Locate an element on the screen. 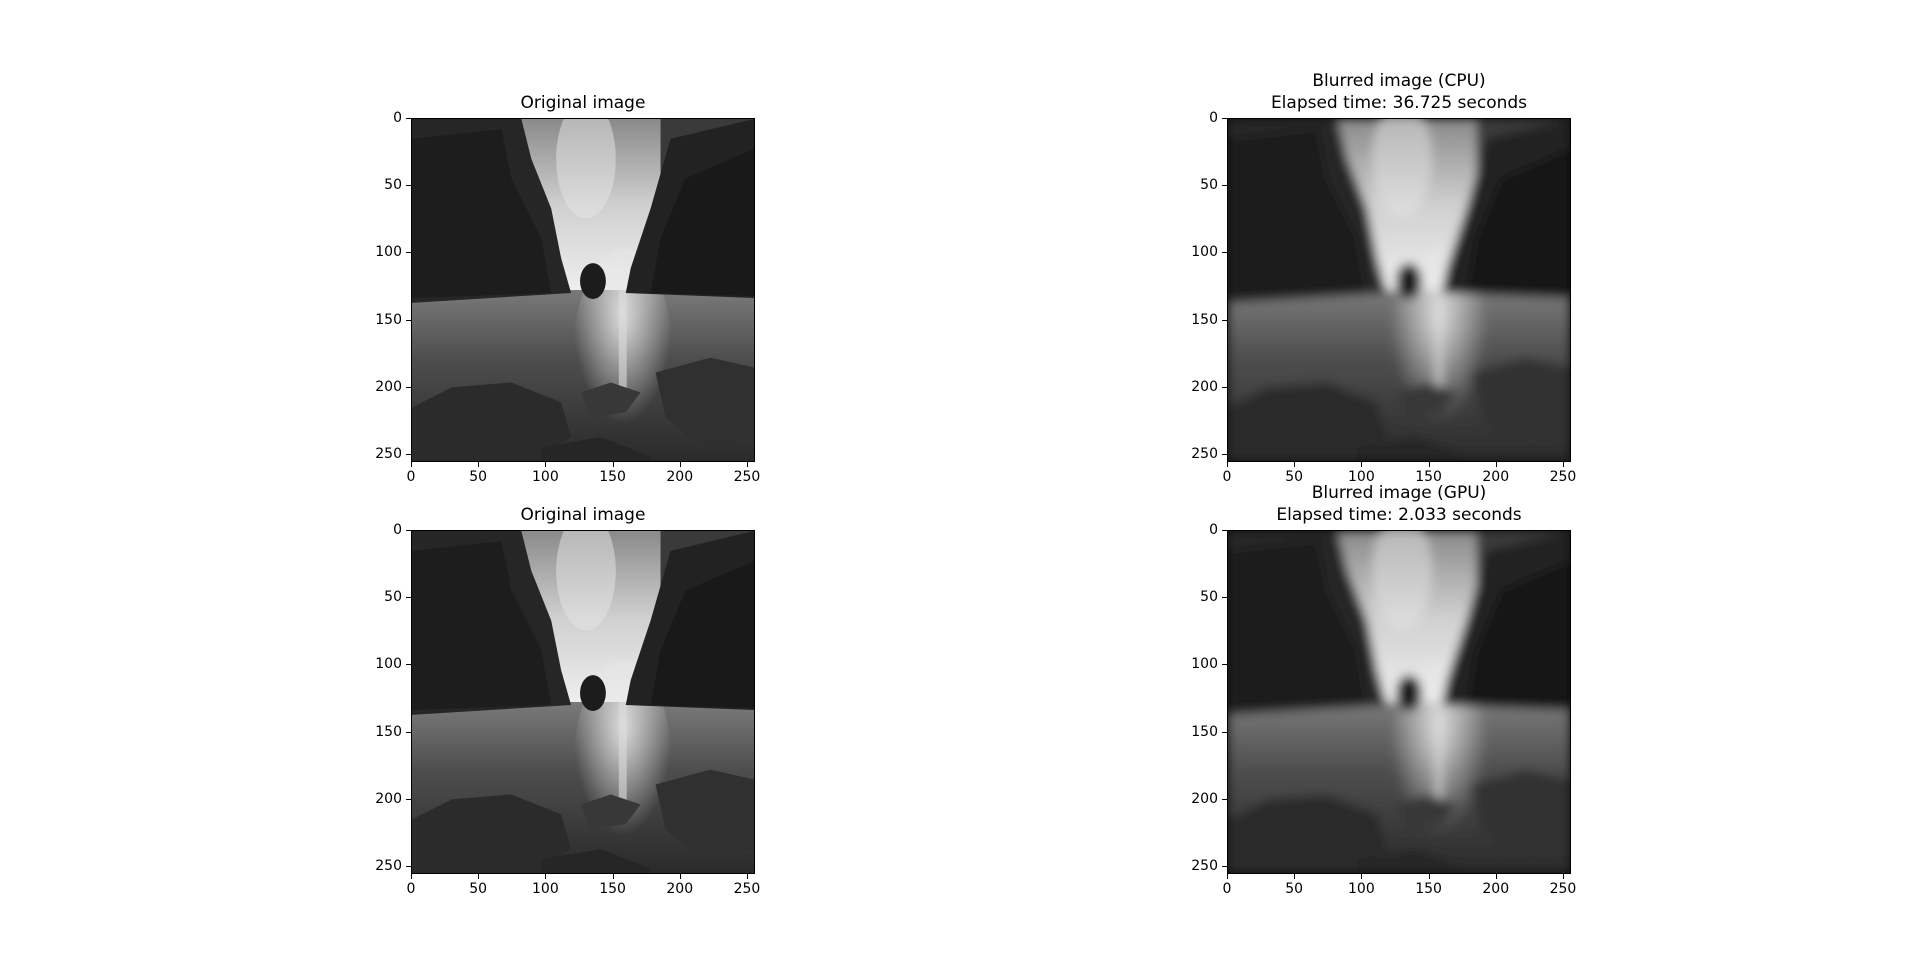 Image resolution: width=1920 pixels, height=975 pixels. title-line-2: Elapsed time: 36.725 seconds is located at coordinates (1399, 103).